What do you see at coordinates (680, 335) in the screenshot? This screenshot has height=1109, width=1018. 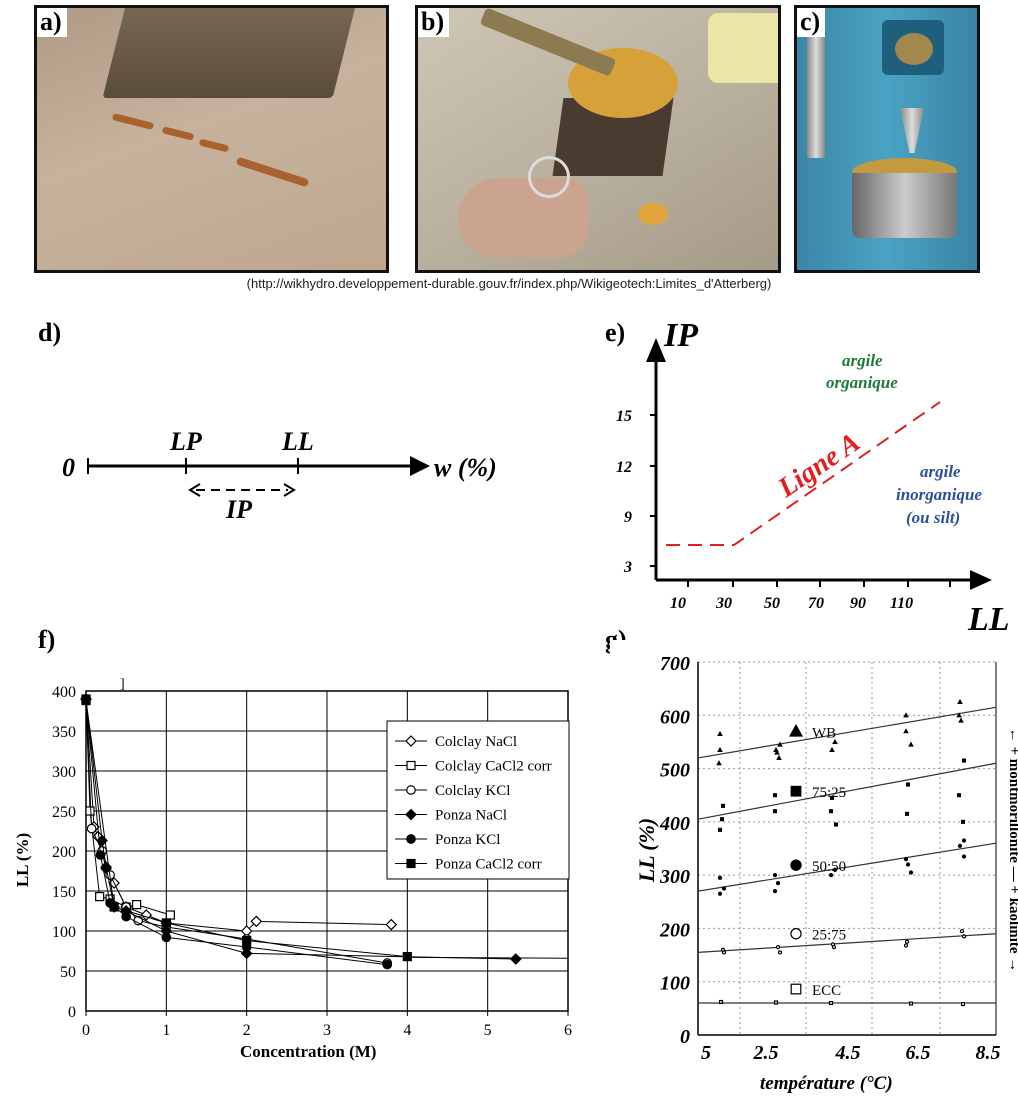 I see `e-y-title: IP` at bounding box center [680, 335].